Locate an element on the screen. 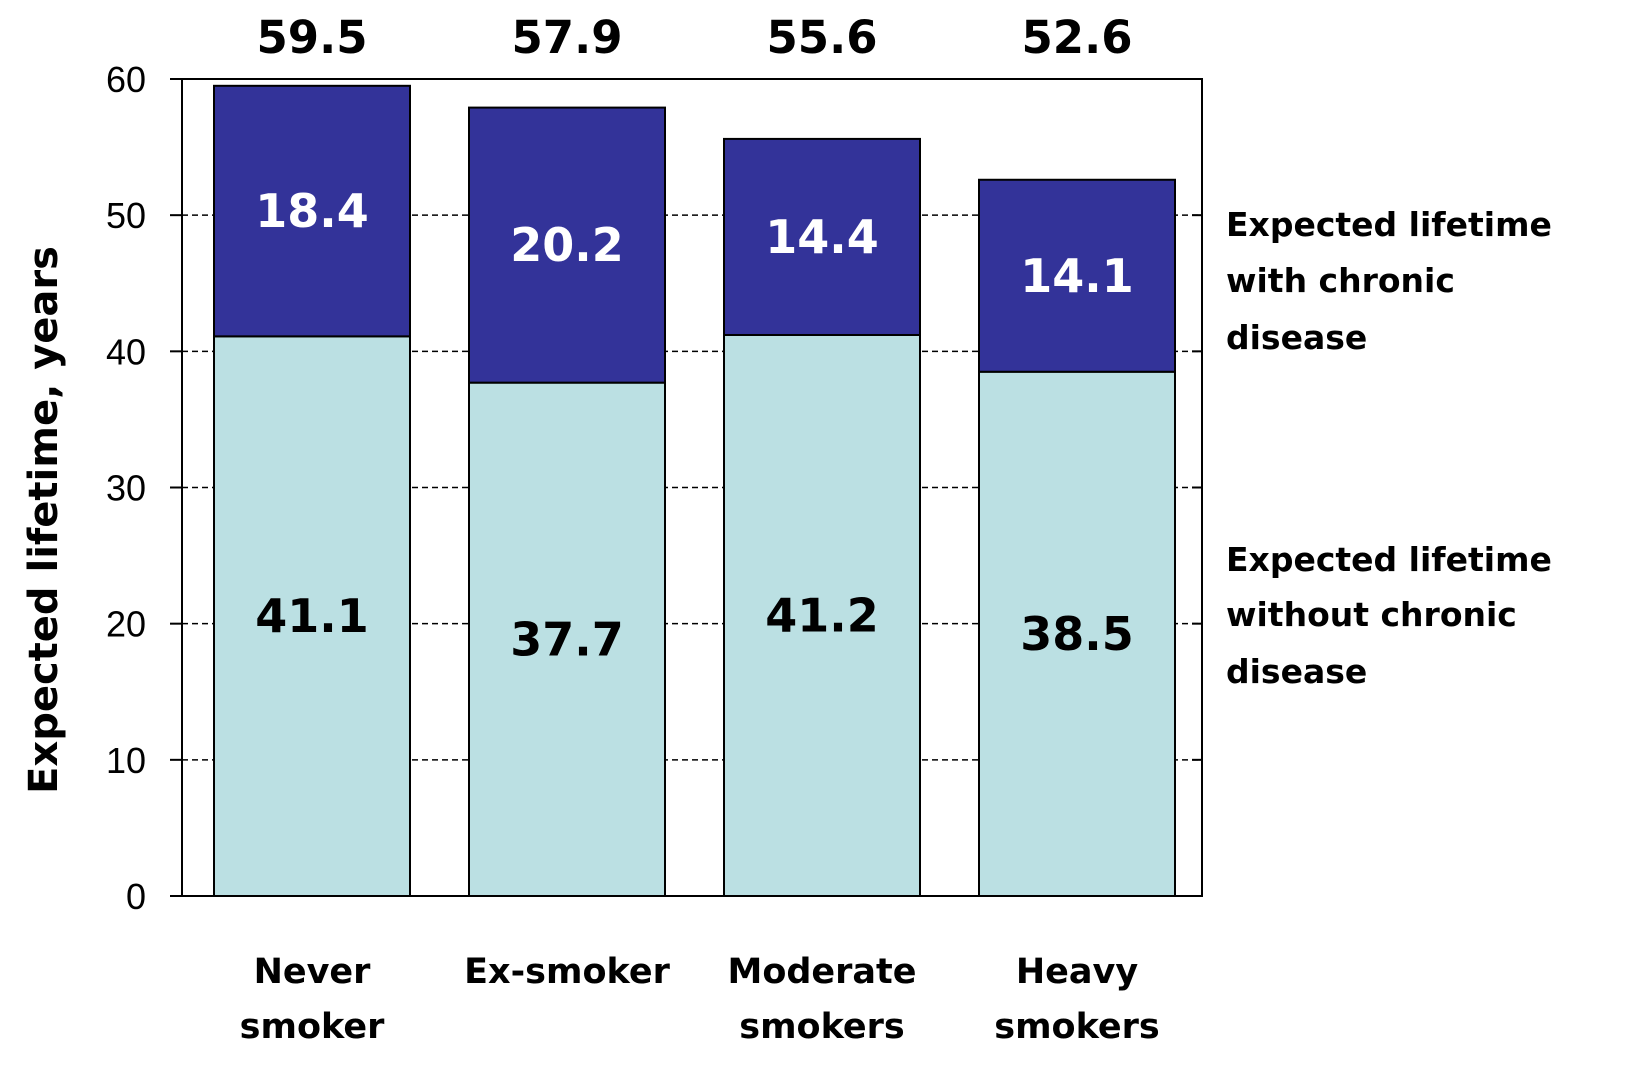 The height and width of the screenshot is (1081, 1630). data-label-without: 41.2 is located at coordinates (822, 615).